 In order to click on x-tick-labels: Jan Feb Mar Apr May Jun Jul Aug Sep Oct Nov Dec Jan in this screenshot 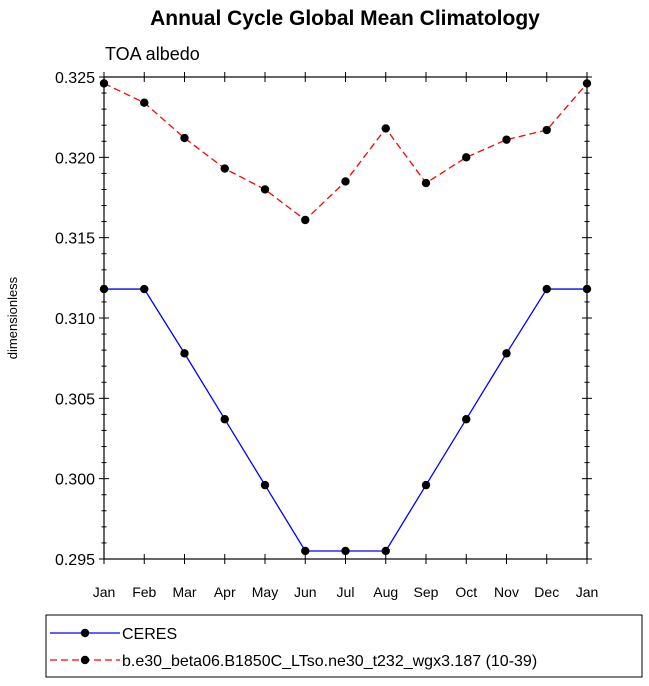, I will do `click(346, 592)`.